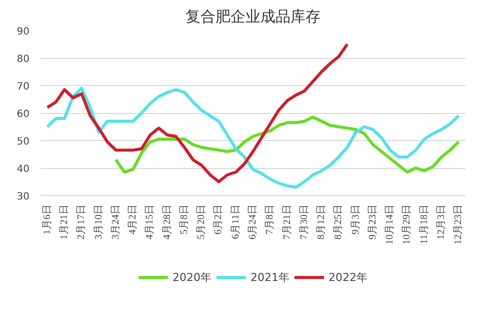 This screenshot has width=500, height=323. Describe the element at coordinates (64, 222) in the screenshot. I see `x-tick-label: 1月21日` at that location.